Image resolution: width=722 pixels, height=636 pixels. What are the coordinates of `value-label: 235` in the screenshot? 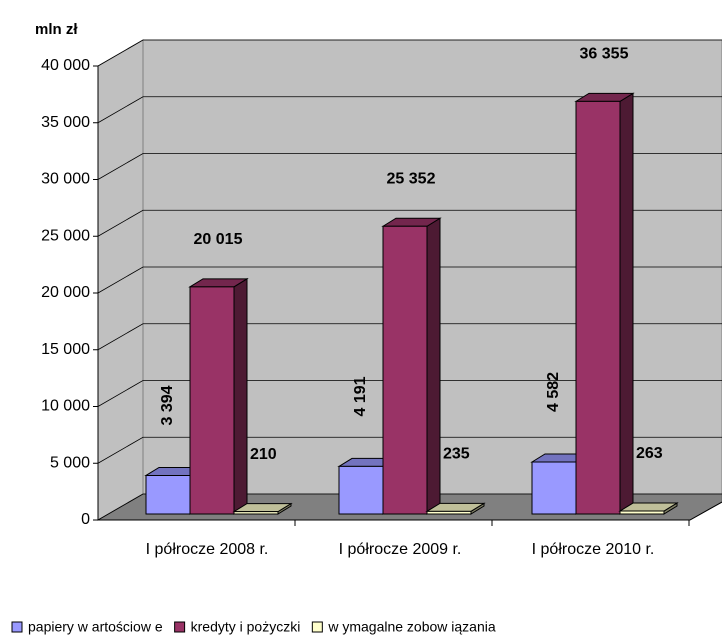 It's located at (456, 454).